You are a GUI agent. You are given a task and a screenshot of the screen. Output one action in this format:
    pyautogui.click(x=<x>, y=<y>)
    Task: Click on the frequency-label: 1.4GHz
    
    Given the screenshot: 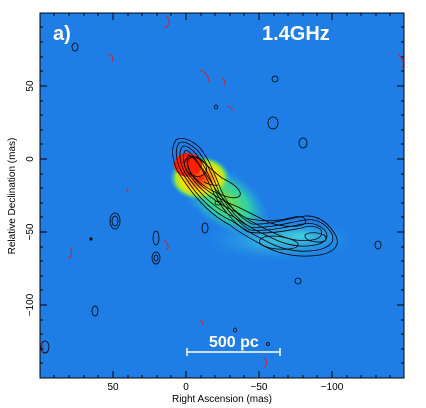 What is the action you would take?
    pyautogui.click(x=296, y=34)
    